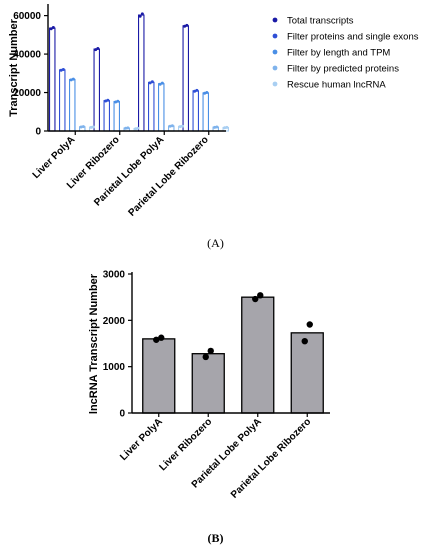 The image size is (431, 550). Describe the element at coordinates (343, 69) in the screenshot. I see `panel-a-legend-label: Filter by predicted proteins` at that location.